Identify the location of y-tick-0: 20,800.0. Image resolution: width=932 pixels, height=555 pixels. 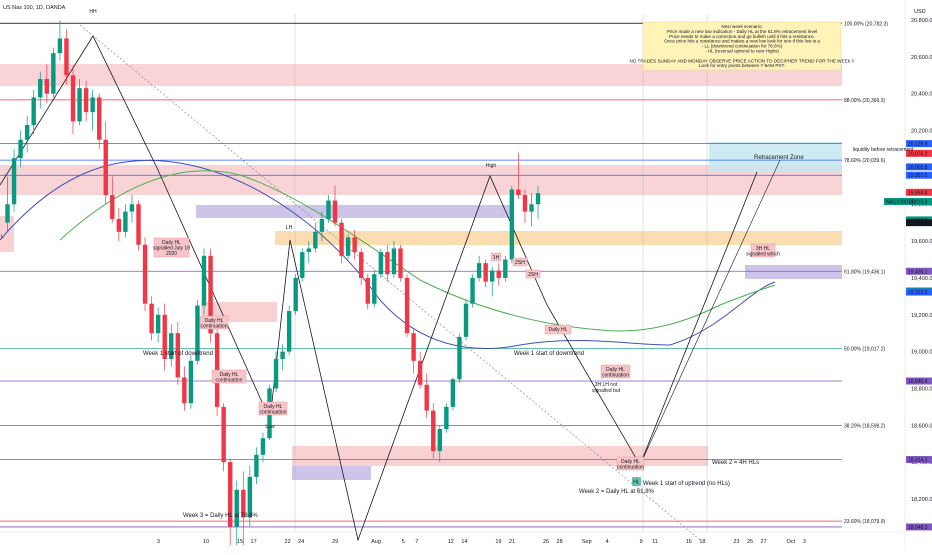
(921, 21).